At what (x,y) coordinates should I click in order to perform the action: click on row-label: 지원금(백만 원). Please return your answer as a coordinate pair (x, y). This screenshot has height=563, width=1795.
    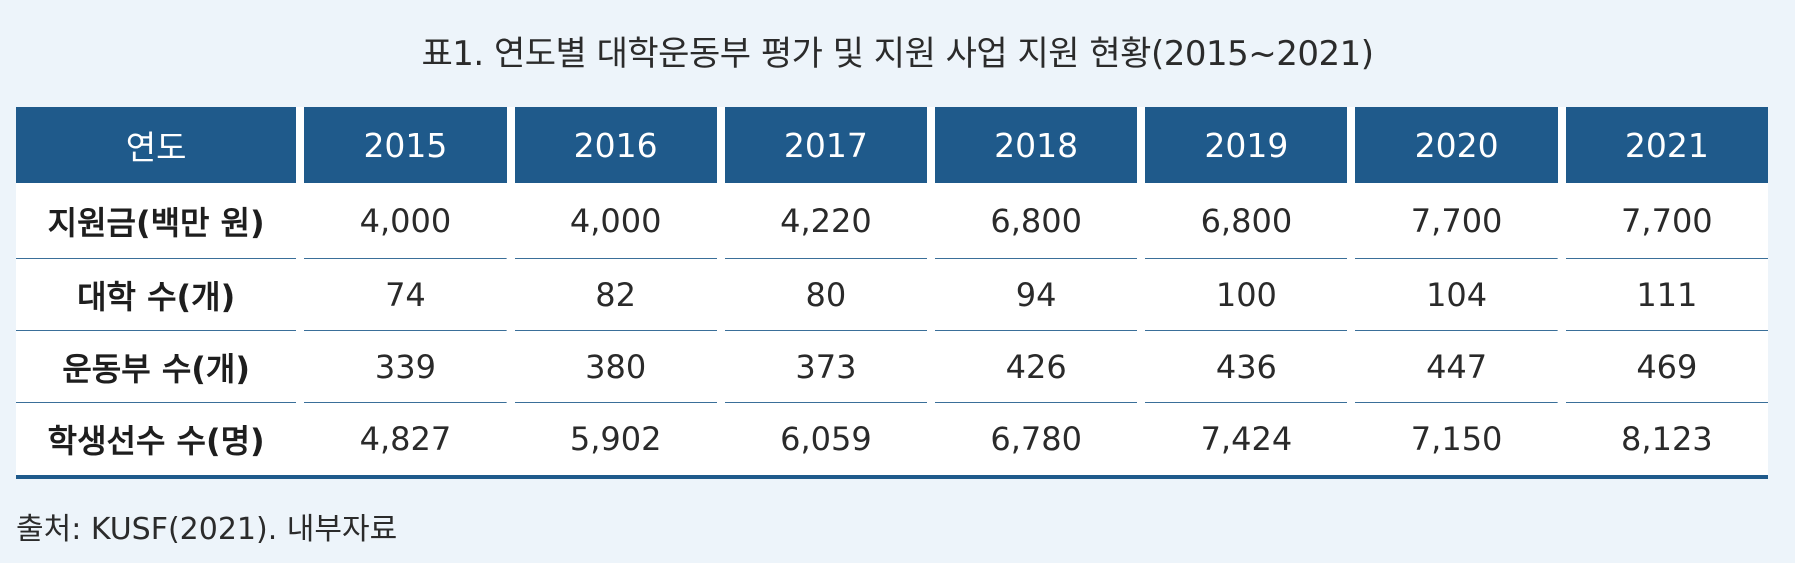
    Looking at the image, I should click on (156, 221).